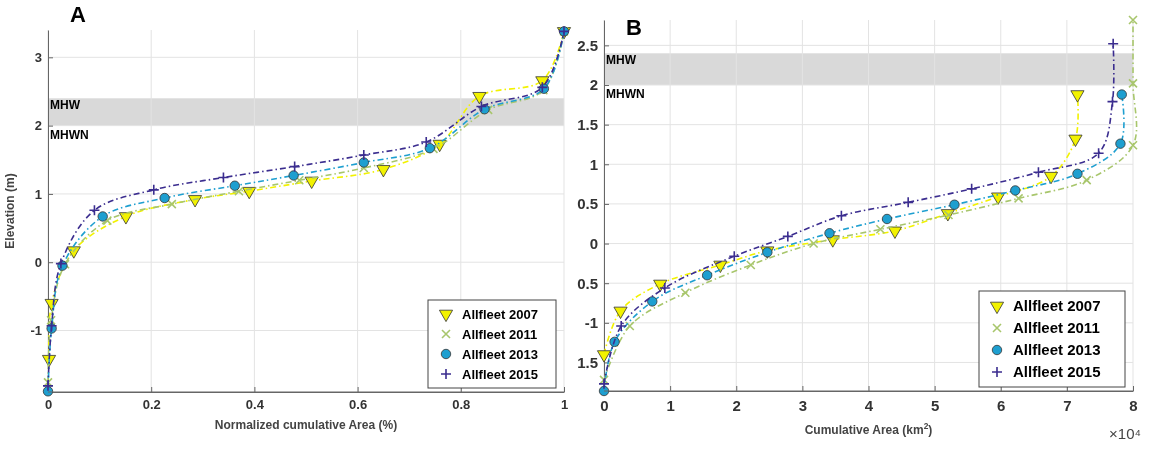 The width and height of the screenshot is (1149, 452). What do you see at coordinates (38, 57) in the screenshot?
I see `y-tick-label: 3` at bounding box center [38, 57].